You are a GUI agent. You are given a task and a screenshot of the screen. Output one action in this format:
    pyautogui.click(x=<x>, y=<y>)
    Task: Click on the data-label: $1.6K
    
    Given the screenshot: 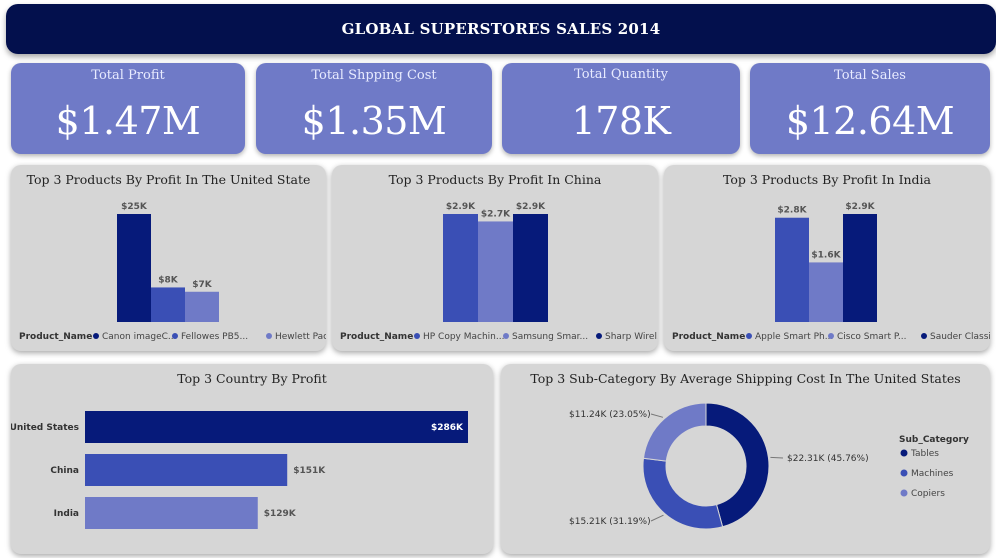 What is the action you would take?
    pyautogui.click(x=826, y=255)
    